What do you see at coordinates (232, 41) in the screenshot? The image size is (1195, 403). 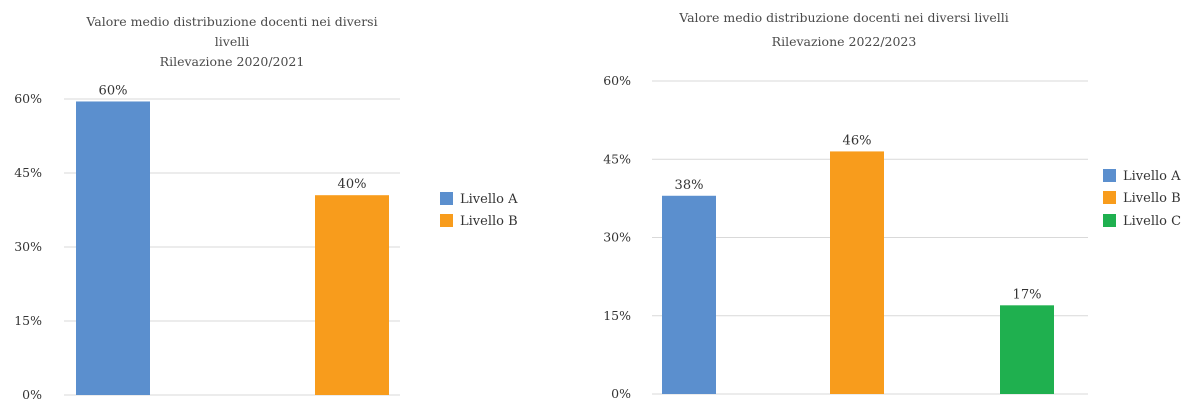 I see `chart-title-line: livelli` at bounding box center [232, 41].